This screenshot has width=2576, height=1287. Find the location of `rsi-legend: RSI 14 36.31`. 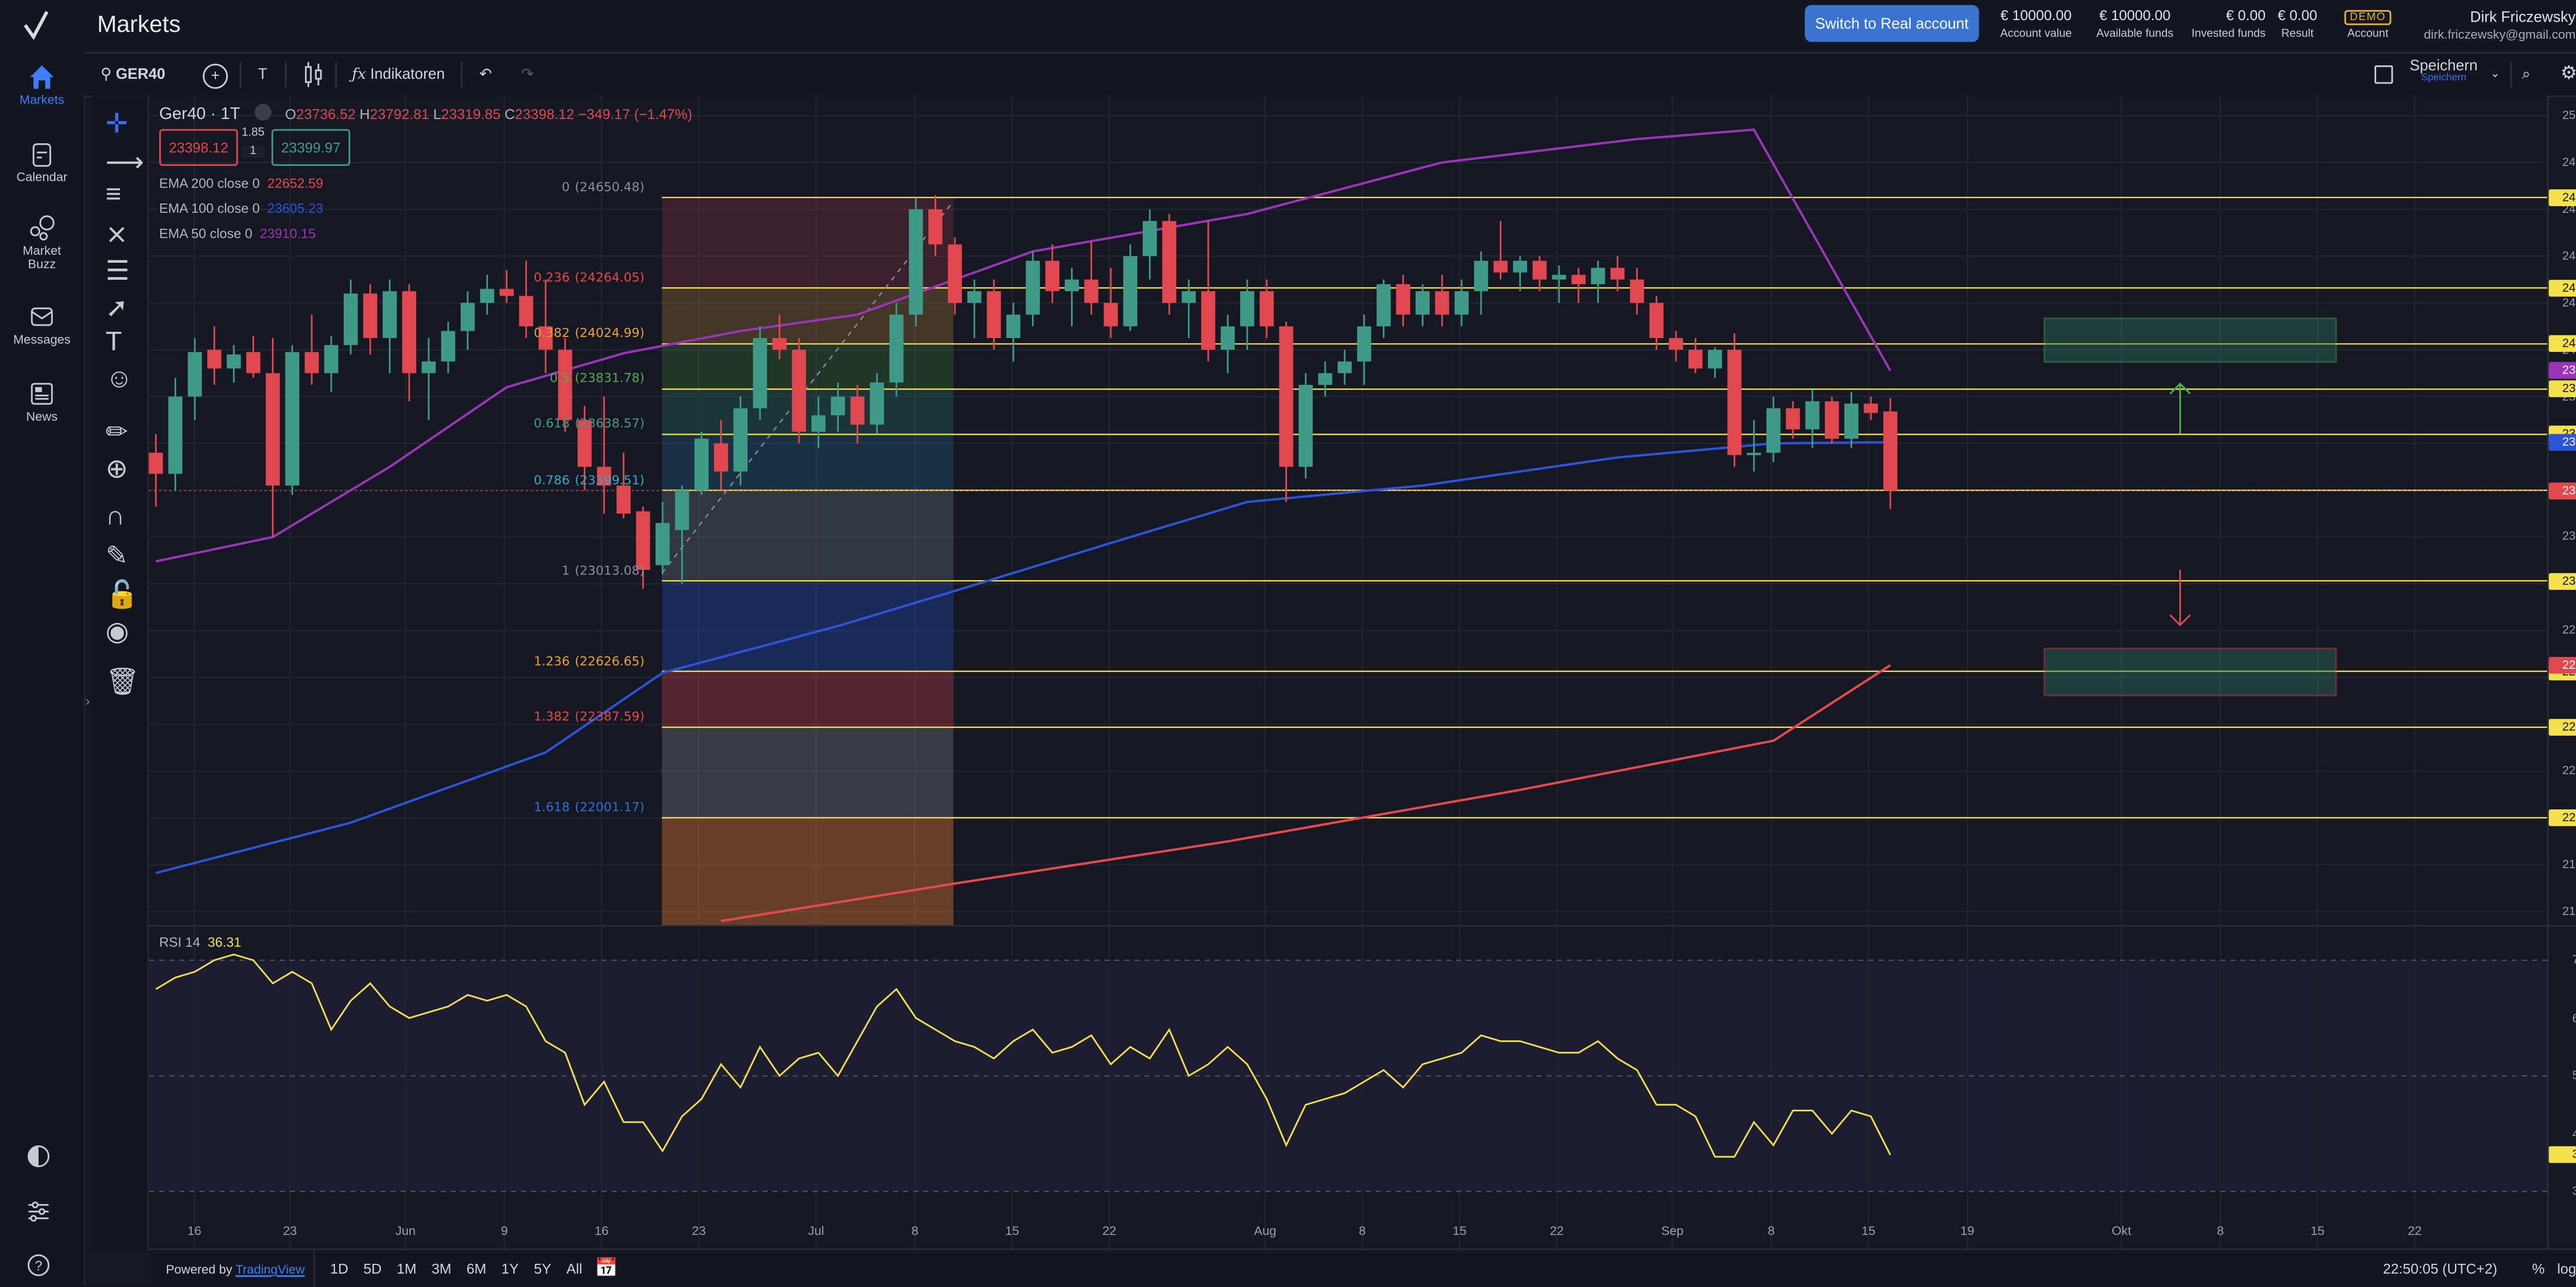

rsi-legend: RSI 14 36.31 is located at coordinates (200, 942).